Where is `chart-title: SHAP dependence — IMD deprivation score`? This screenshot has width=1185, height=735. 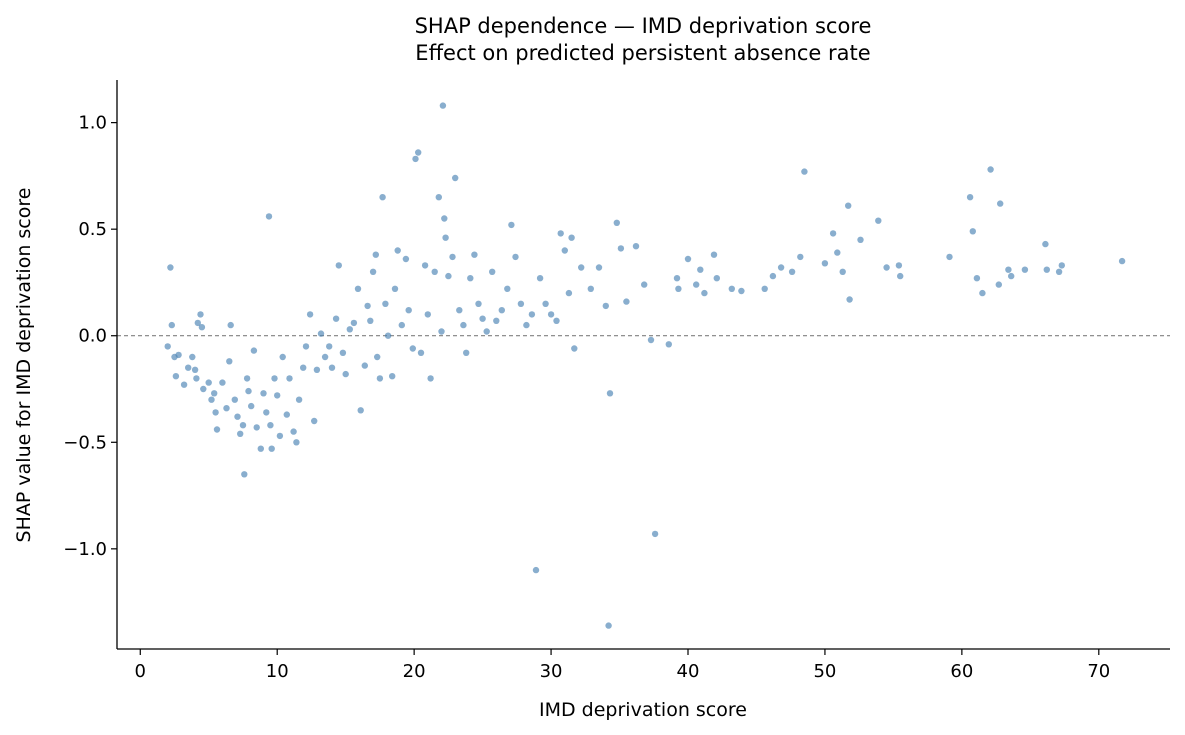 chart-title: SHAP dependence — IMD deprivation score is located at coordinates (643, 26).